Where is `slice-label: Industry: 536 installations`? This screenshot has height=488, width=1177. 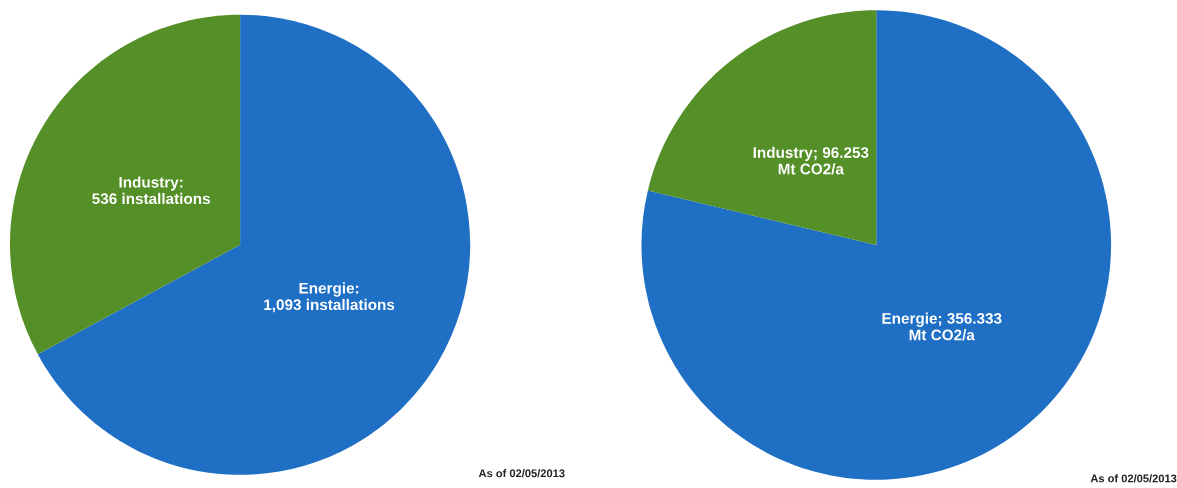 slice-label: Industry: 536 installations is located at coordinates (151, 190).